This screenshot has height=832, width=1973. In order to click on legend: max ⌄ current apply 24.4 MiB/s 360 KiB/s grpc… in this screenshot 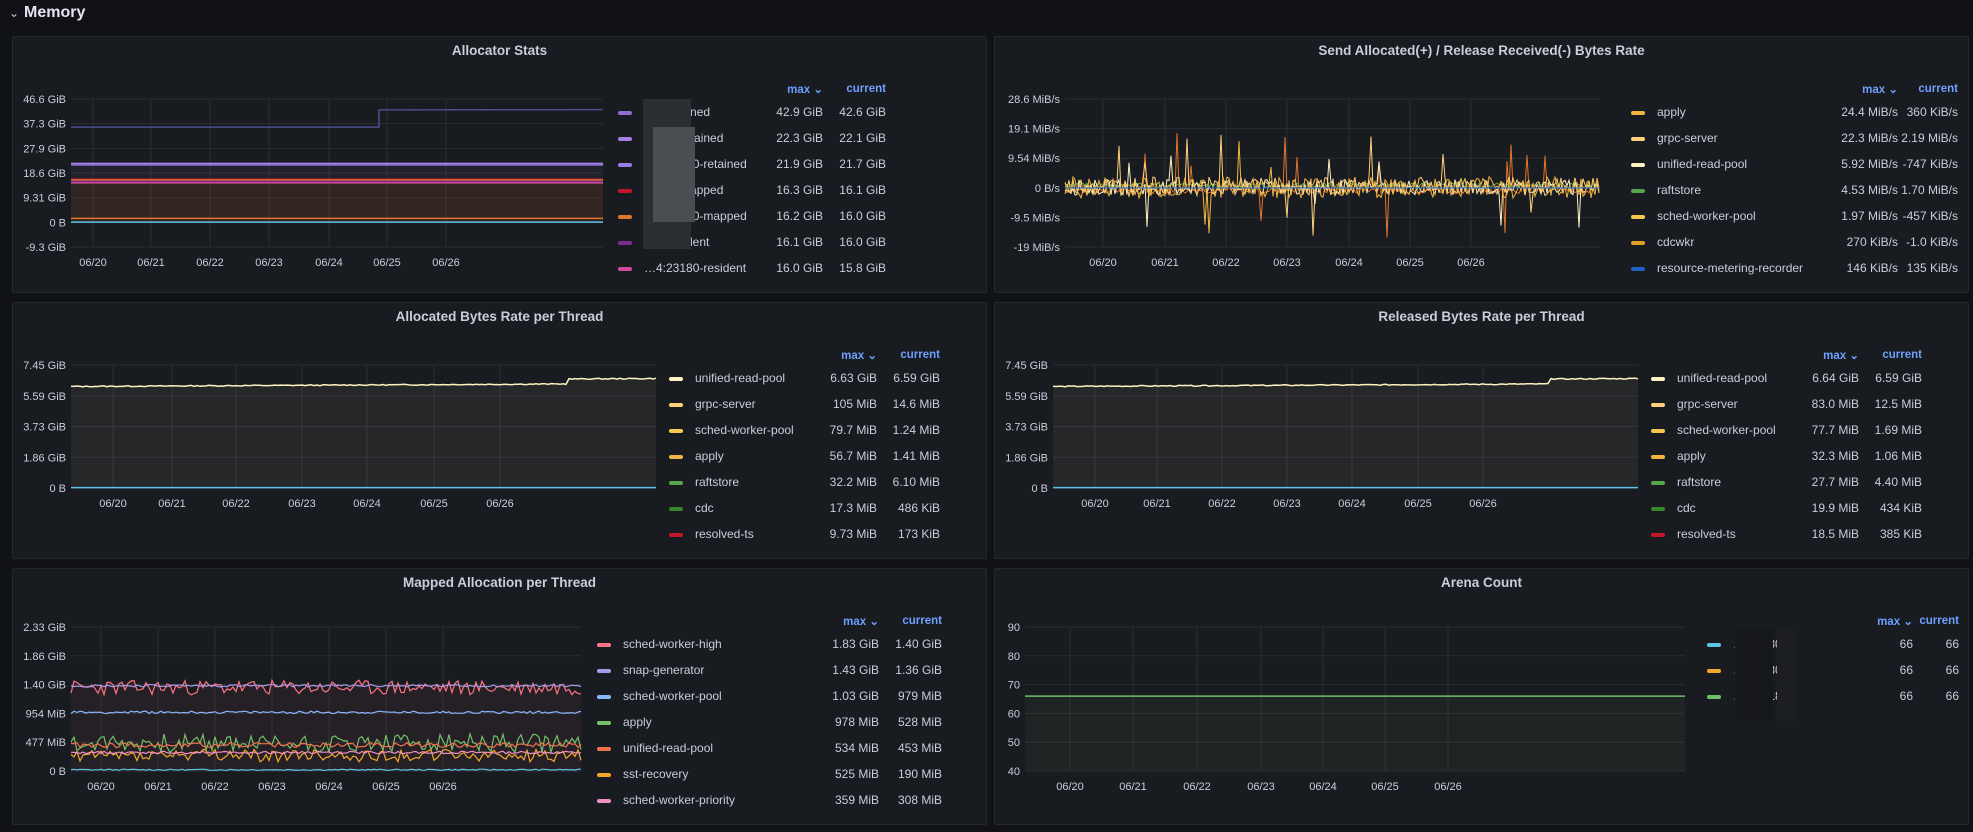, I will do `click(1794, 180)`.